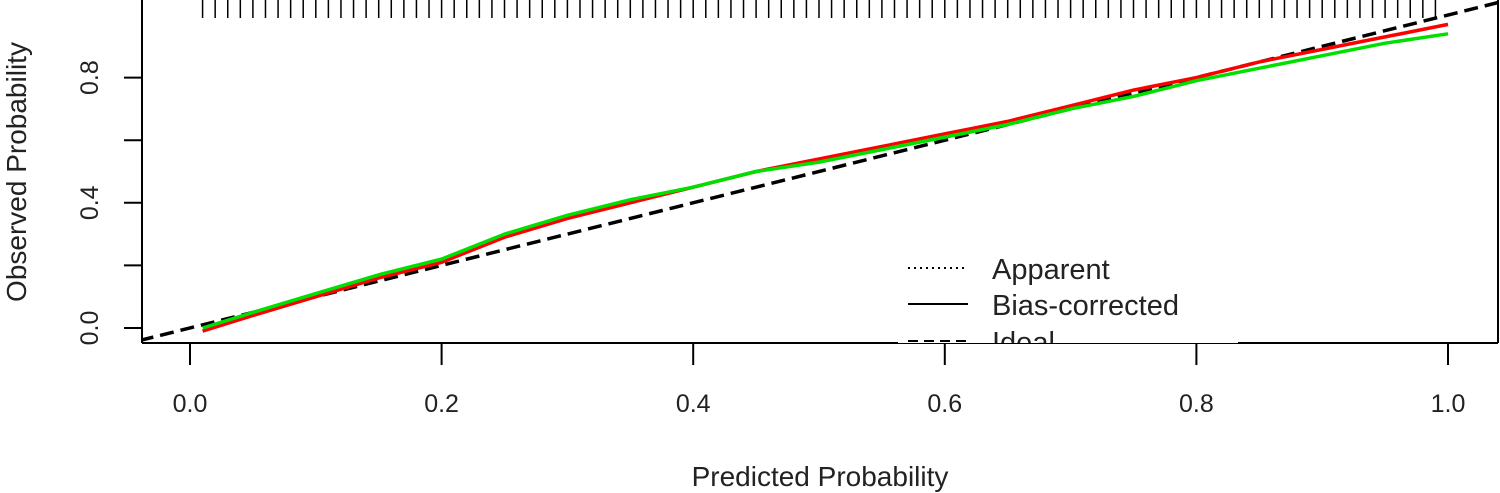  What do you see at coordinates (90, 328) in the screenshot?
I see `y-tick-label-0: 0.0` at bounding box center [90, 328].